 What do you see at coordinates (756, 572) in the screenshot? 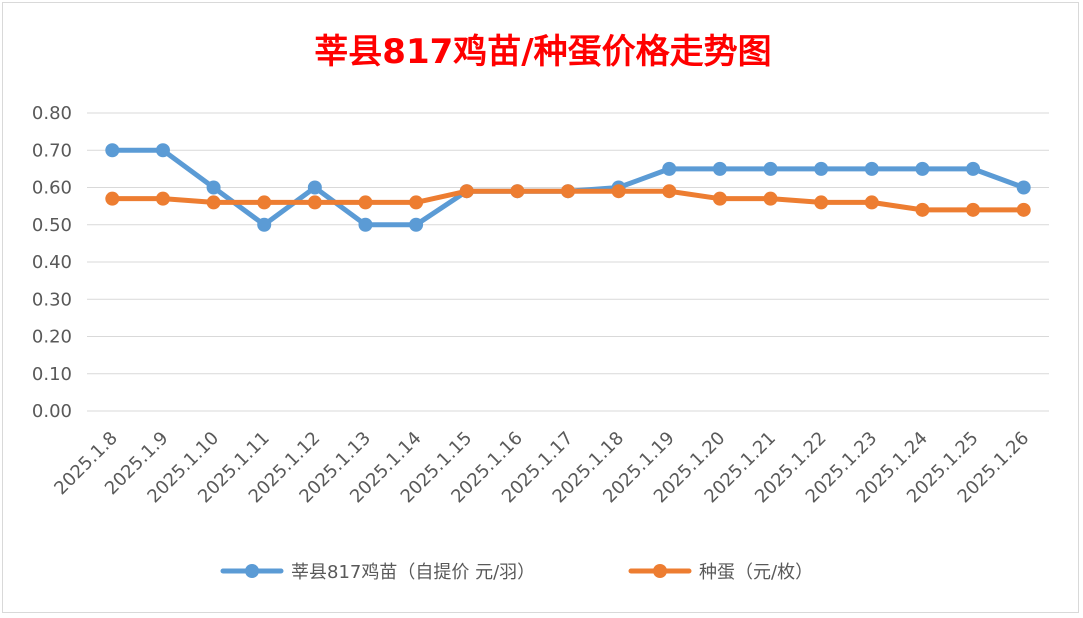
I see `legend-label: 种蛋（元/枚）` at bounding box center [756, 572].